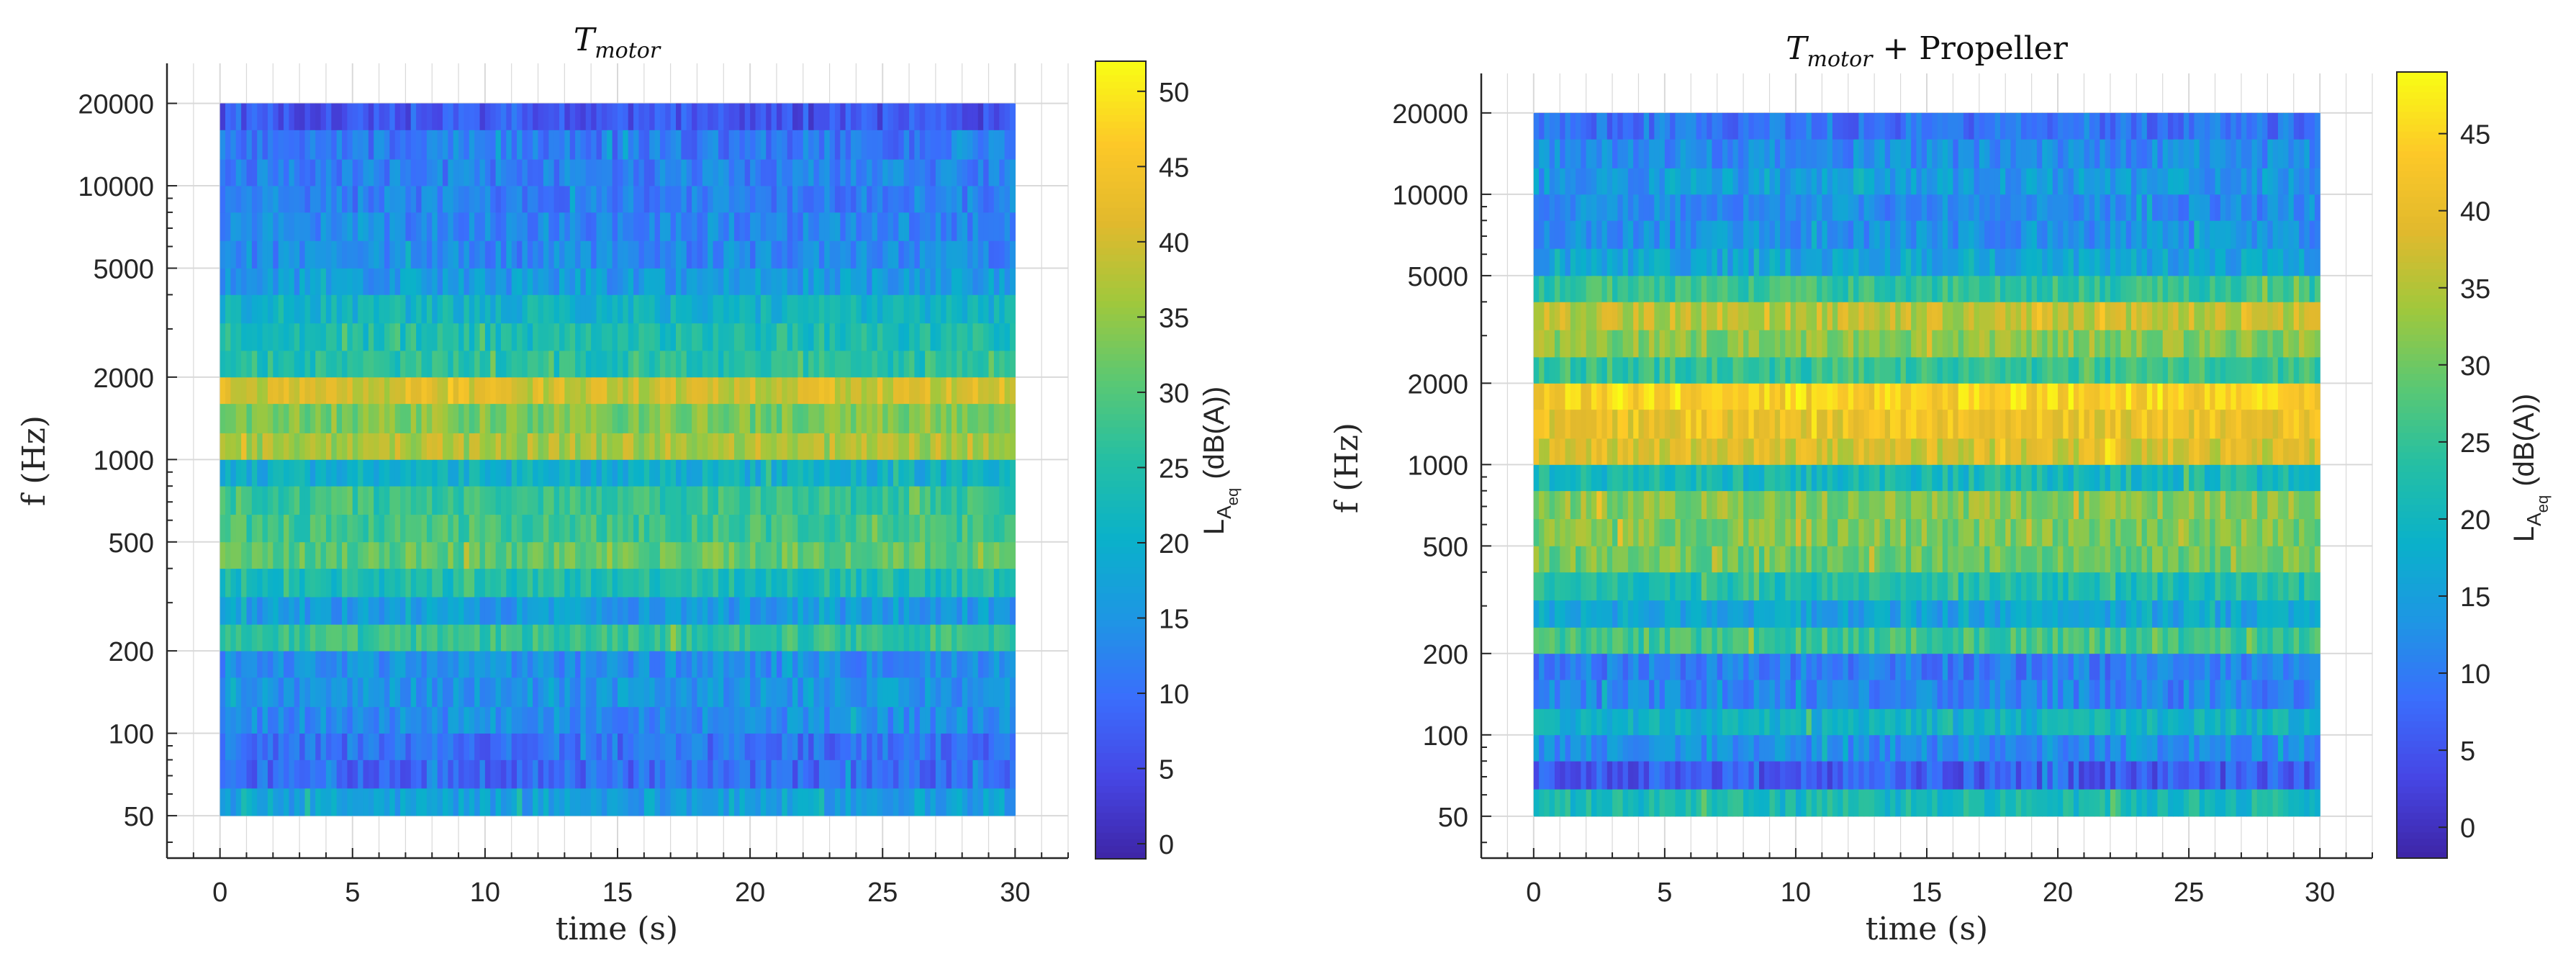  I want to click on colorbar-tick-label: 30, so click(1174, 394).